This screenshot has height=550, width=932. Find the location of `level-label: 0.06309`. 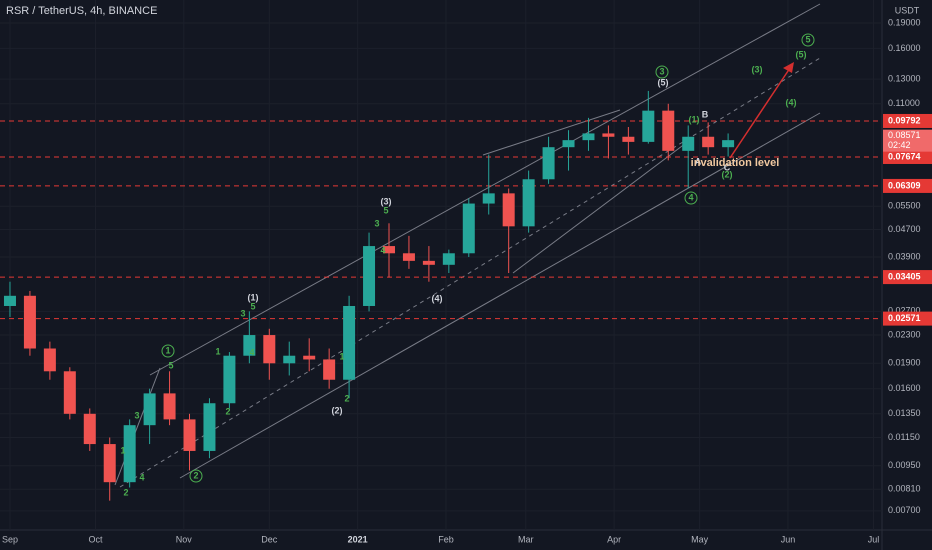

level-label: 0.06309 is located at coordinates (904, 185).